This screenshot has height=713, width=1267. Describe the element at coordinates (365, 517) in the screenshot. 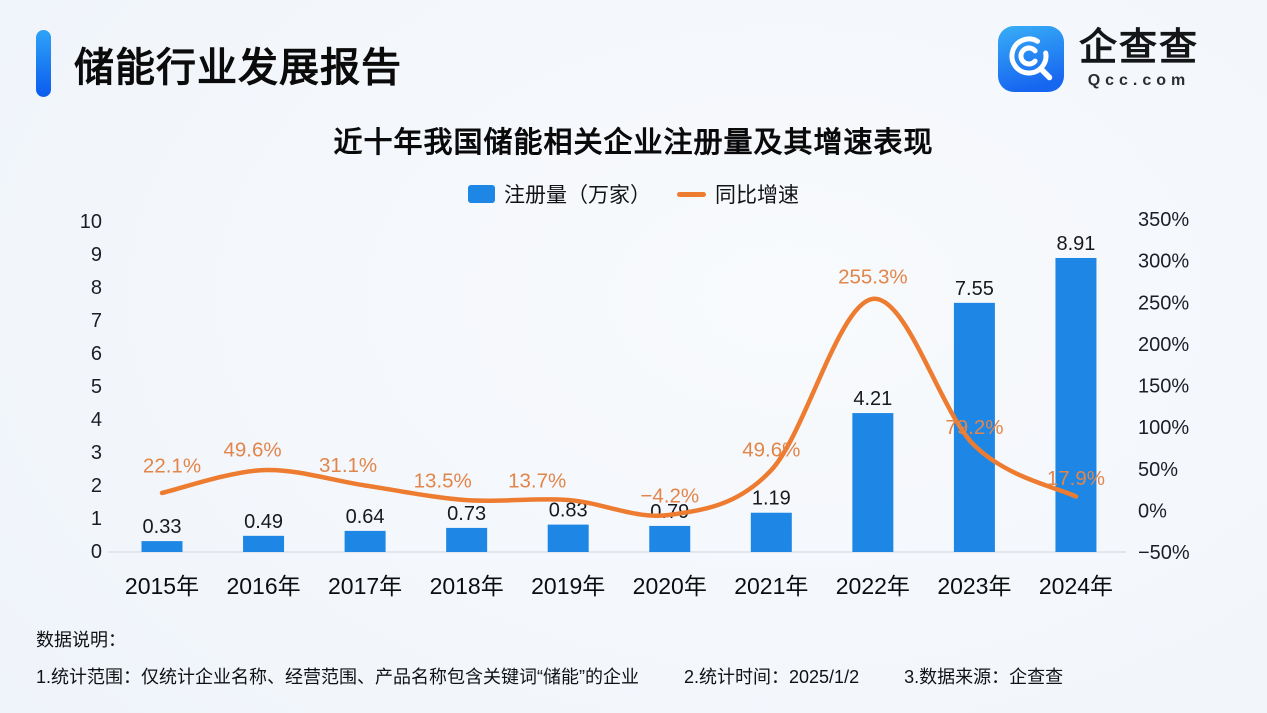

I see `svg-text: 0.64` at that location.